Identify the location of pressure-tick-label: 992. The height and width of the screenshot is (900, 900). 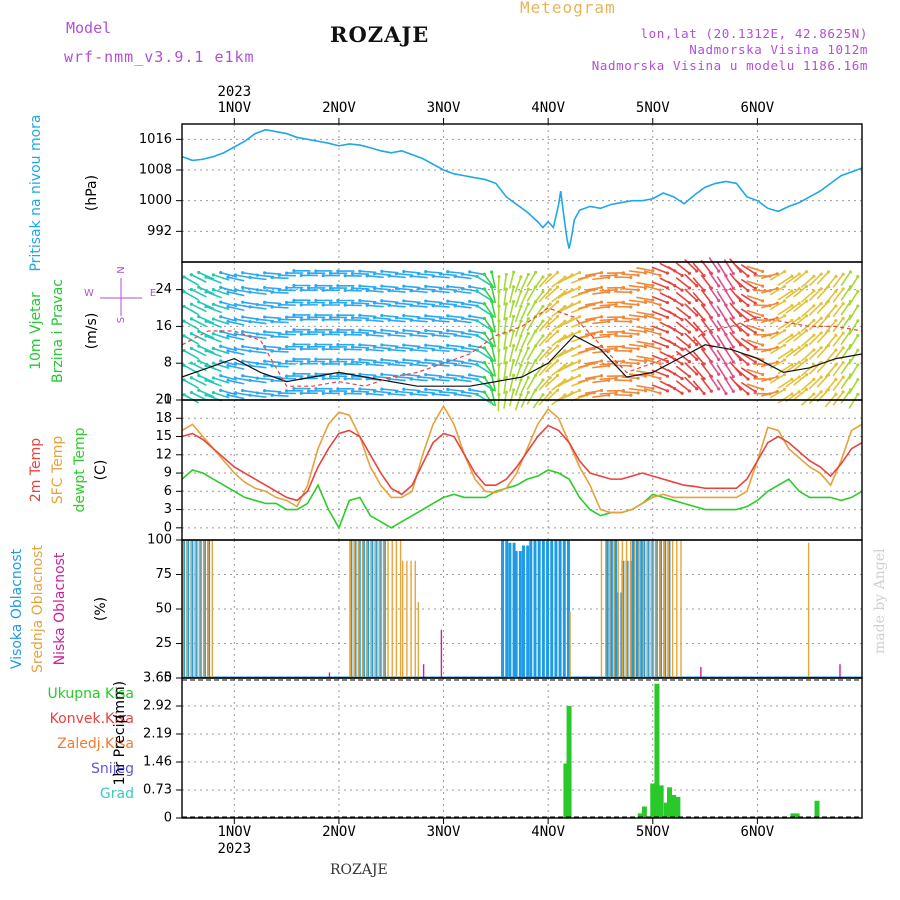
(159, 231).